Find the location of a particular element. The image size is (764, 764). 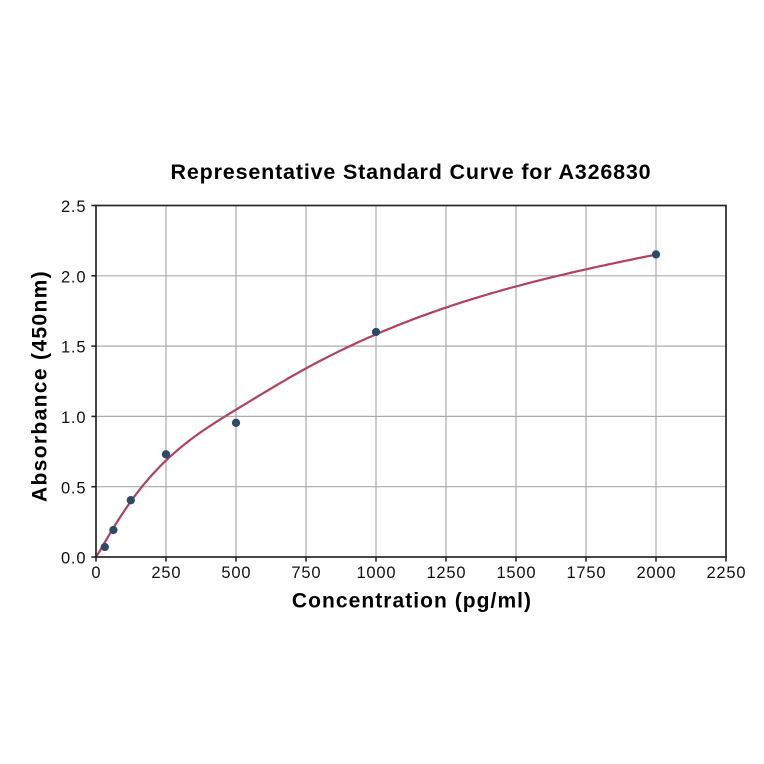

svg-text: 1500 is located at coordinates (516, 573).